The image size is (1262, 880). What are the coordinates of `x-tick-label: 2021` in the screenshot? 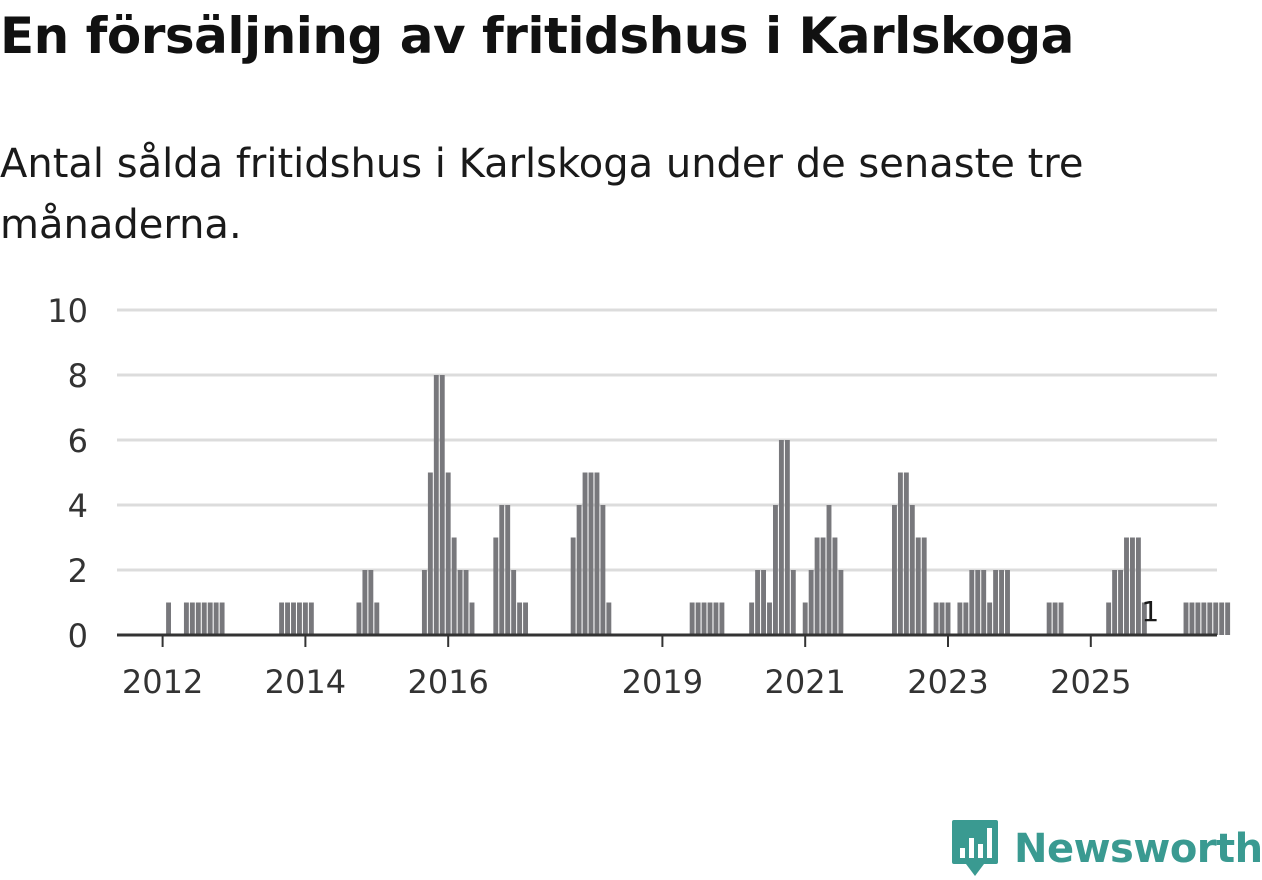 It's located at (804, 682).